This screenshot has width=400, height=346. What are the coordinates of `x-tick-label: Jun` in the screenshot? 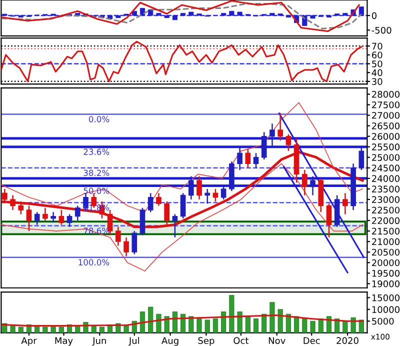 It's located at (99, 341).